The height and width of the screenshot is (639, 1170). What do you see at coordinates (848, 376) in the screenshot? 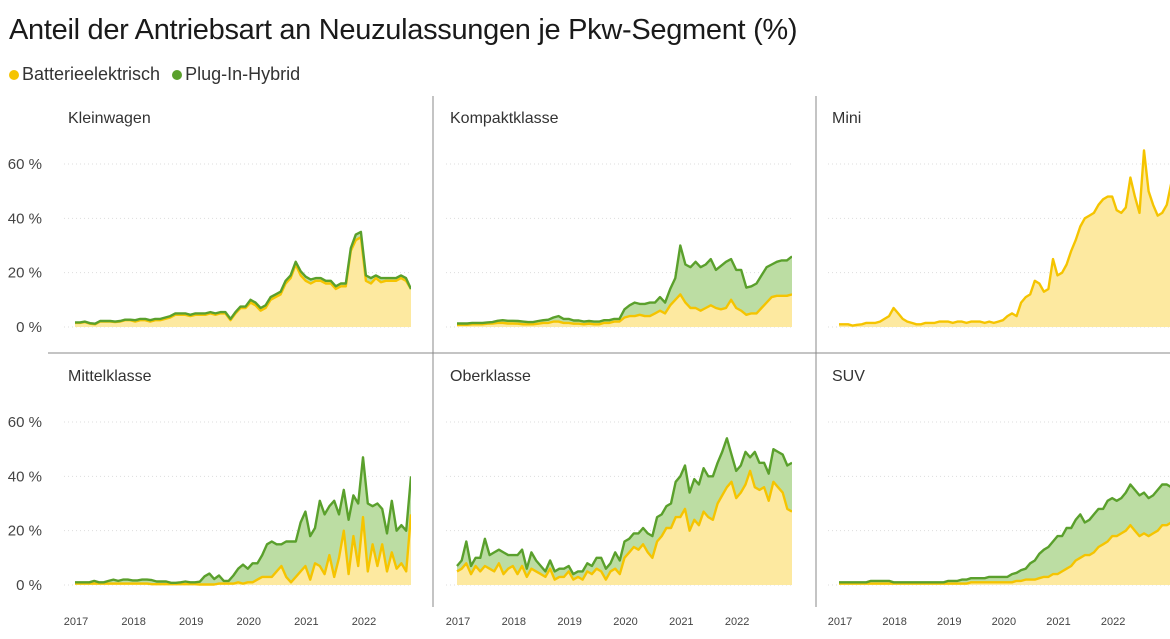
I see `suv-panel-title: SUV` at bounding box center [848, 376].